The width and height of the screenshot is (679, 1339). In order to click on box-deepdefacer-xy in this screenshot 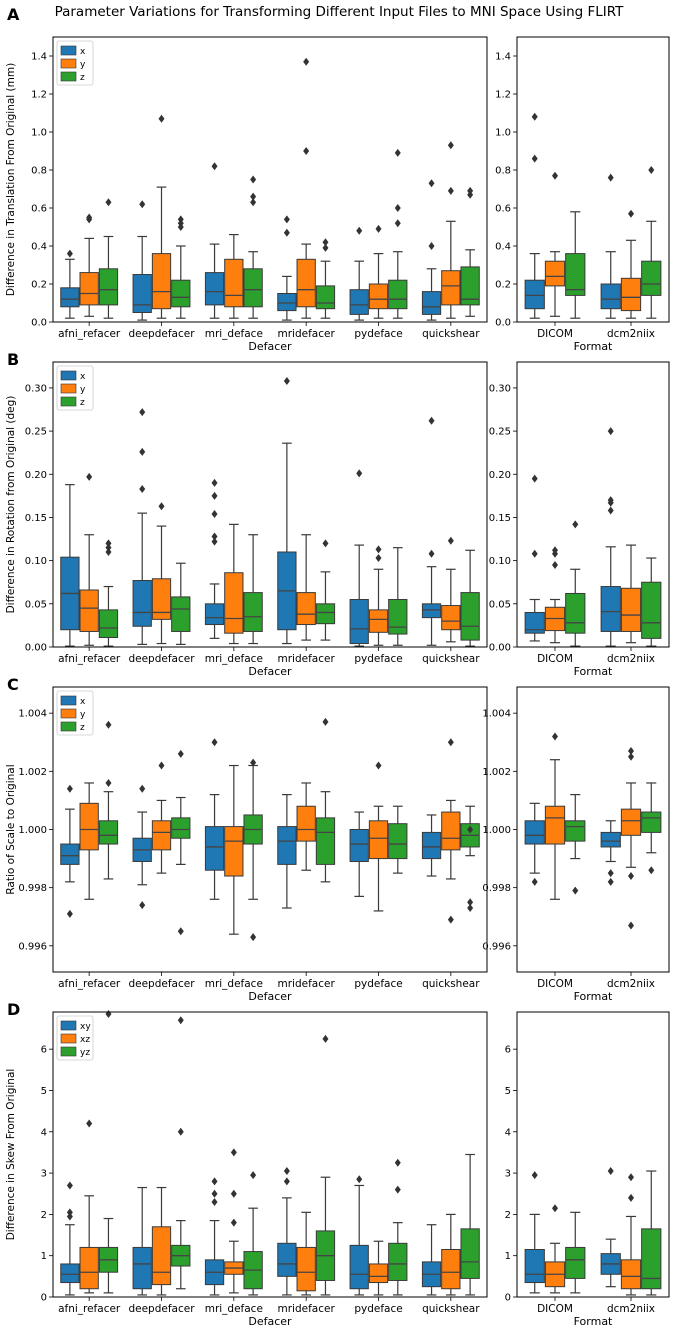, I will do `click(142, 1241)`.